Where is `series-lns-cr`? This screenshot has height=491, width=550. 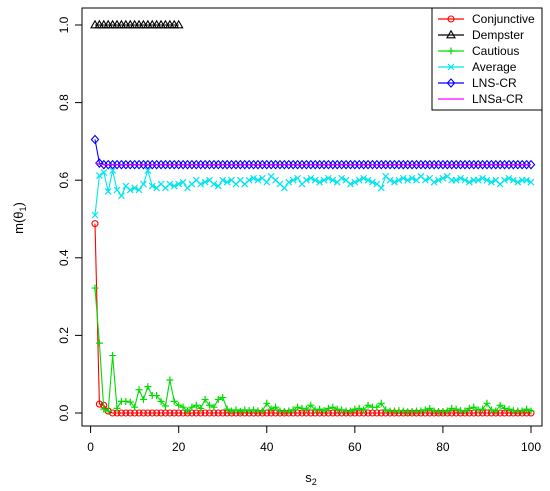
series-lns-cr is located at coordinates (313, 152).